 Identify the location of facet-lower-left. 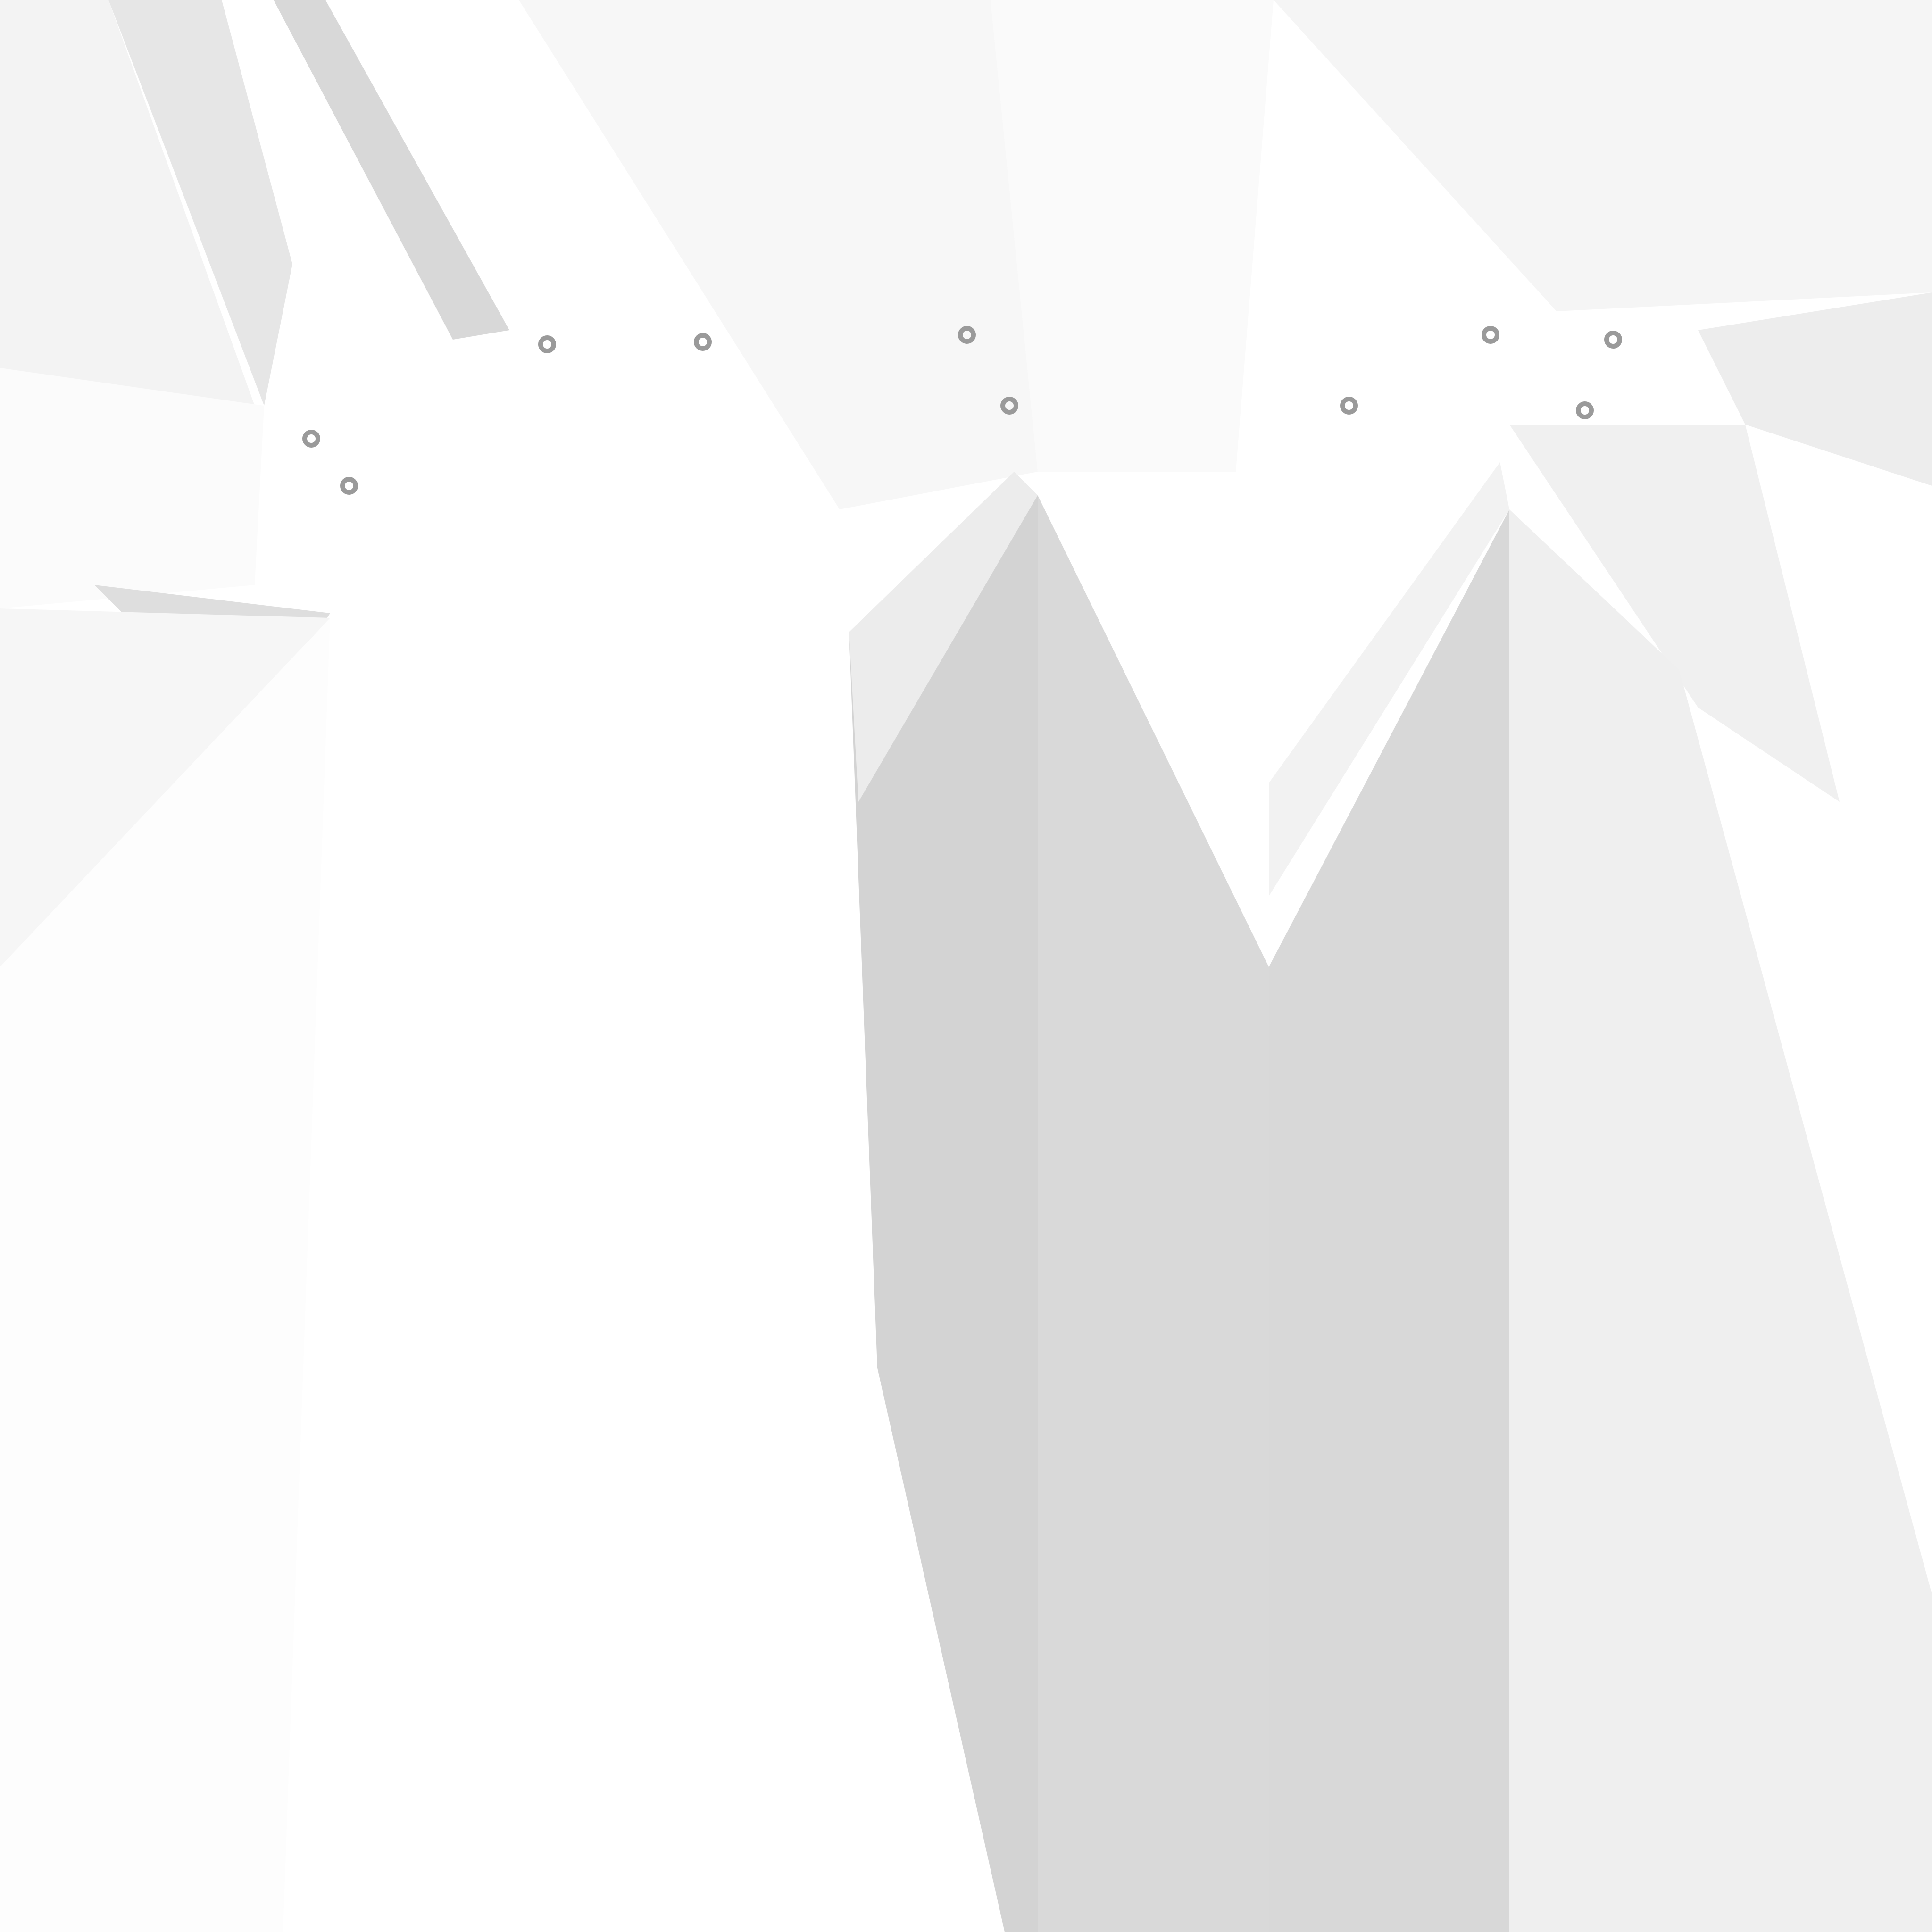
(165, 1275).